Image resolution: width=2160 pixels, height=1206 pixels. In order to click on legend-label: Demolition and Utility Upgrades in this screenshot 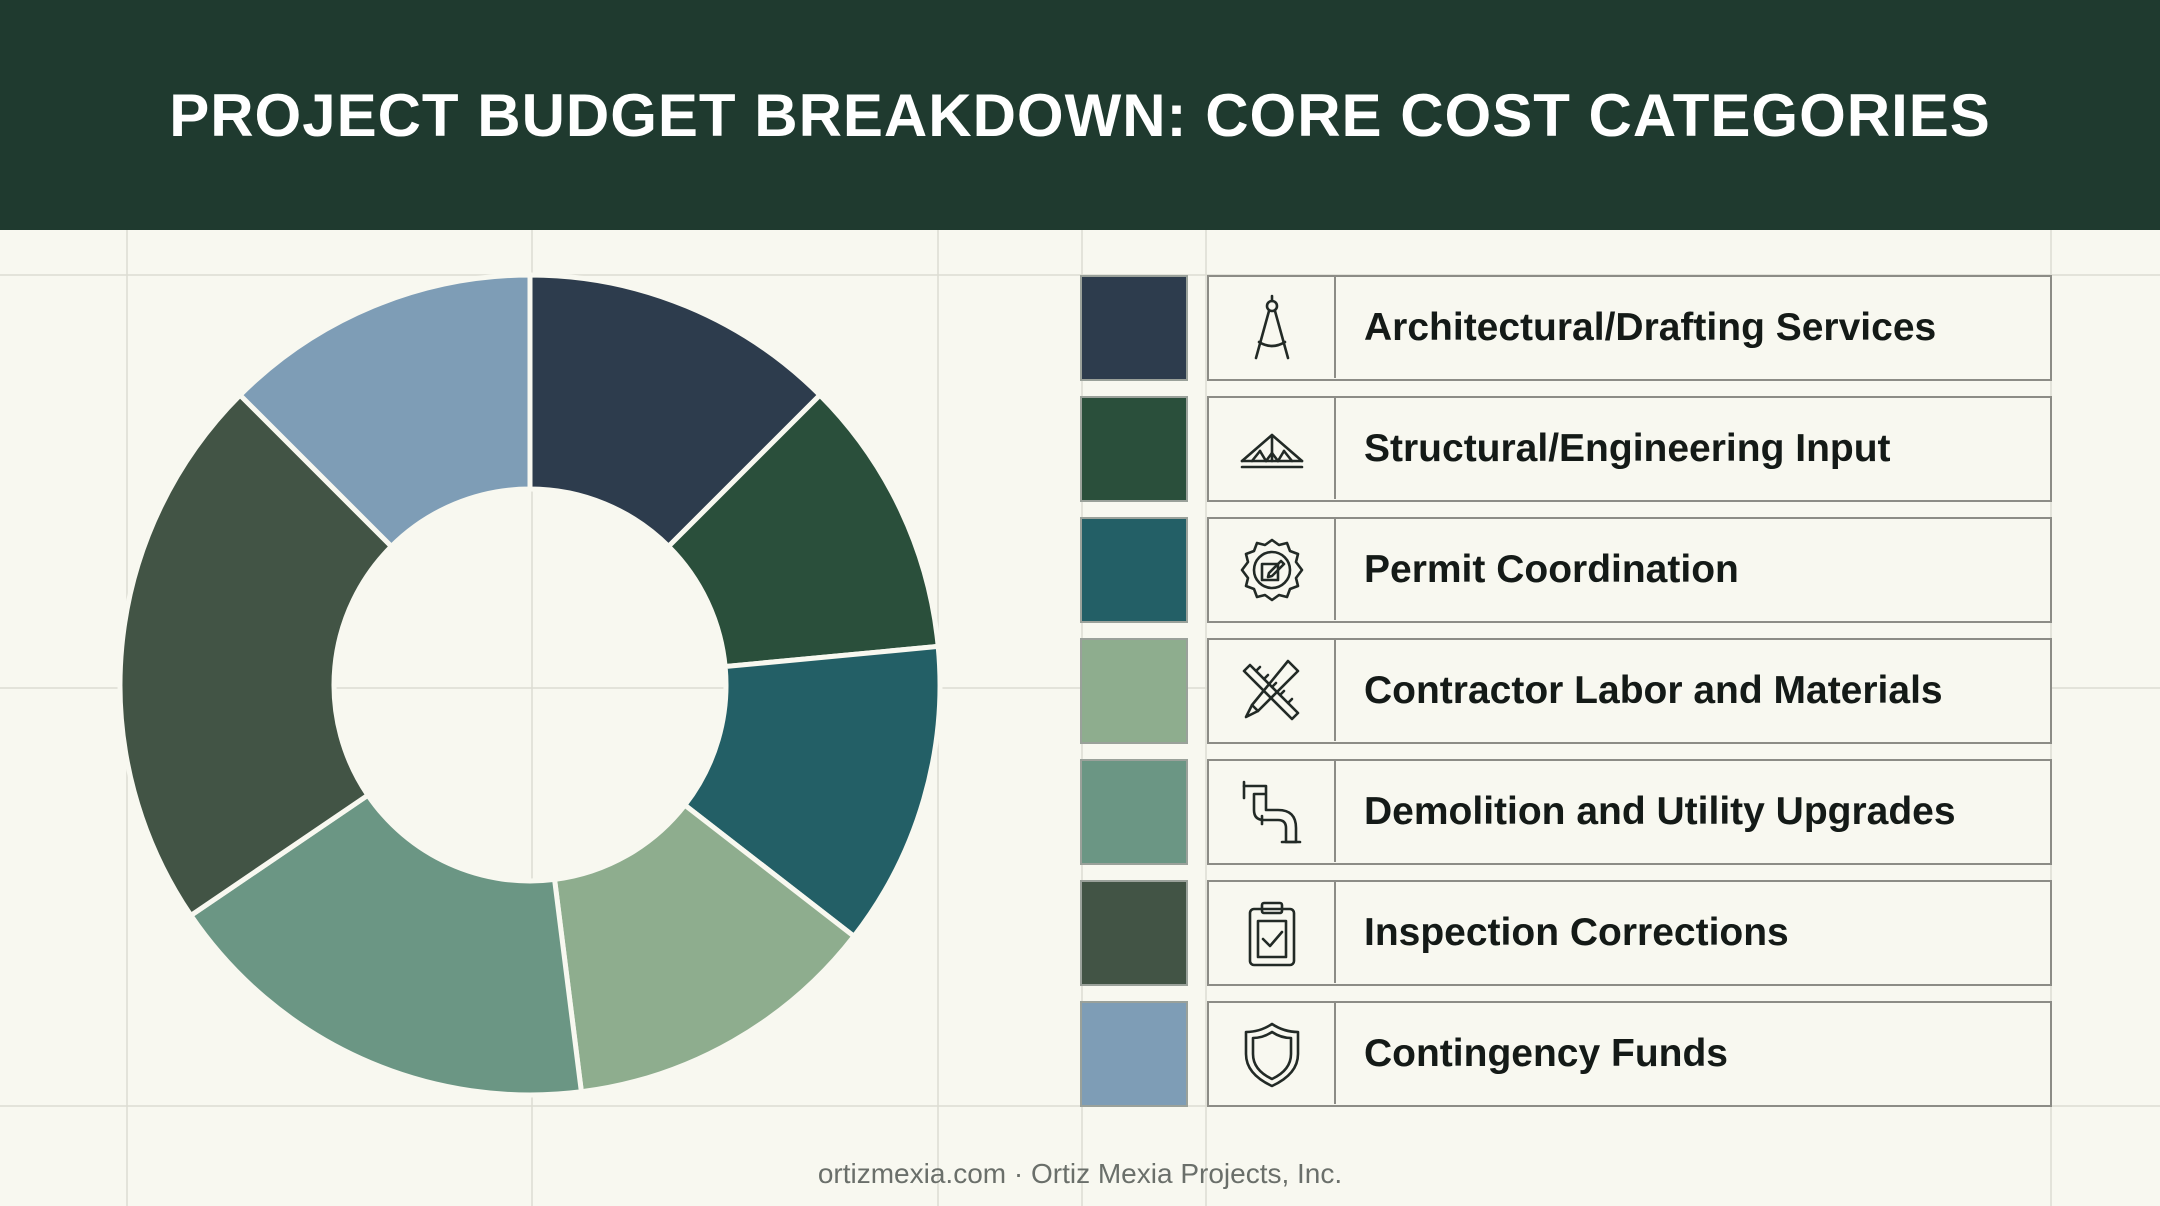, I will do `click(1660, 811)`.